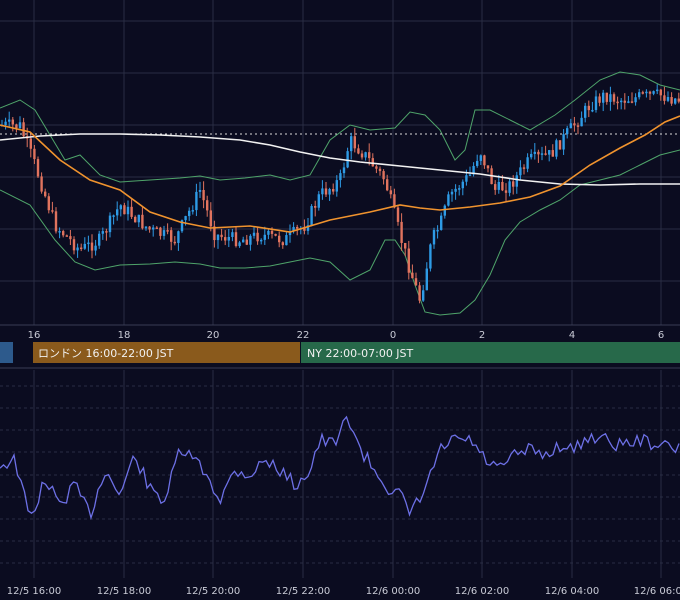  Describe the element at coordinates (490, 352) in the screenshot. I see `ny-session-band` at that location.